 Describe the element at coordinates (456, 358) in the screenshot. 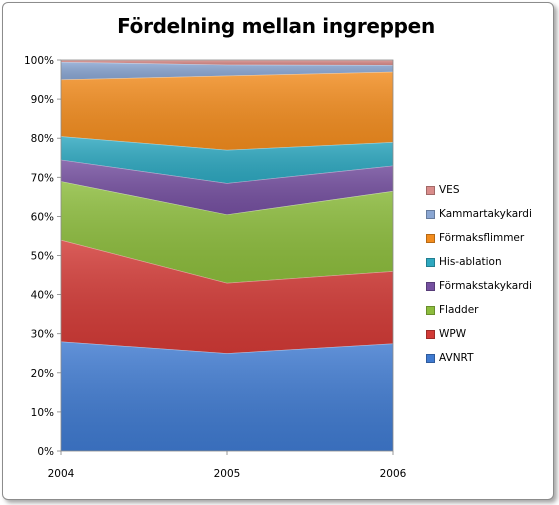

I see `legend-label: AVNRT` at that location.